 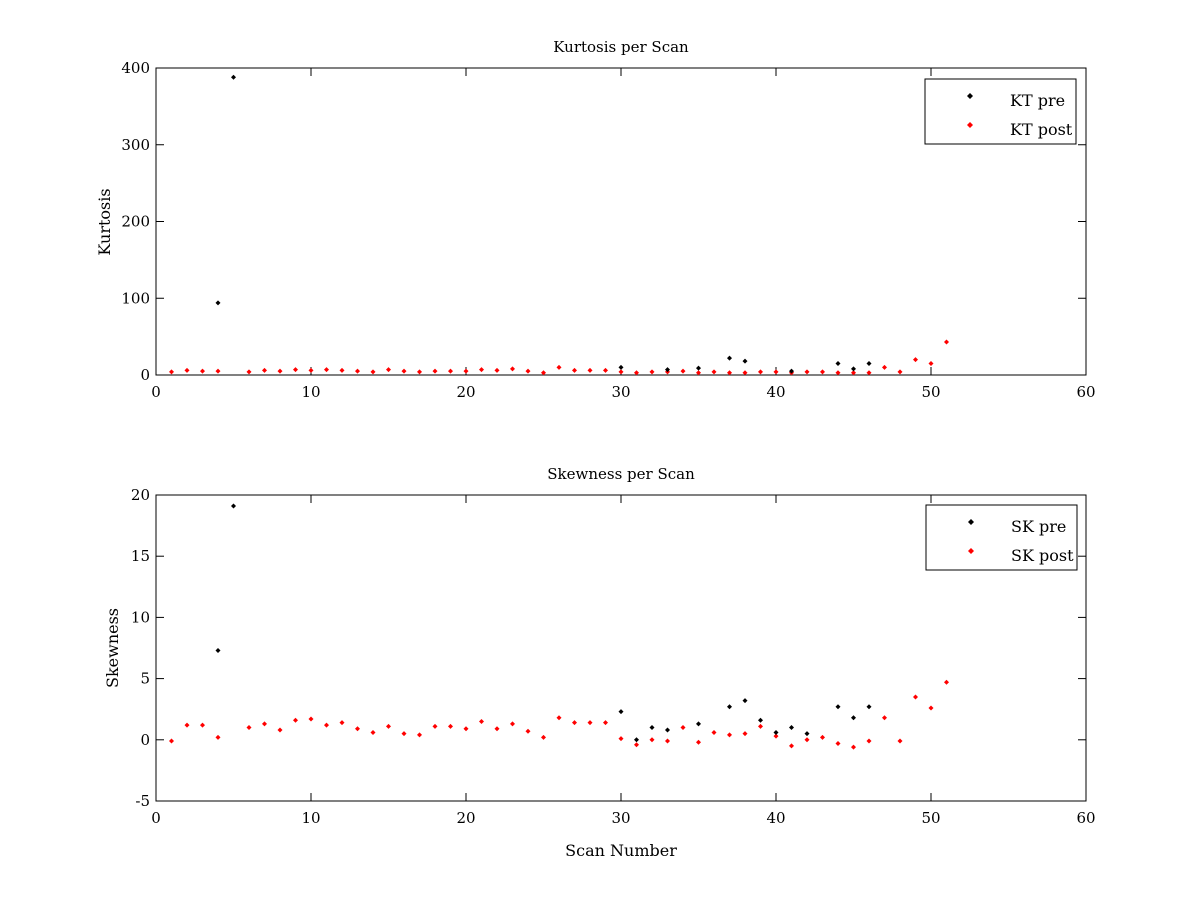 I want to click on kurtosis-x-tick-label: 0, so click(x=156, y=392).